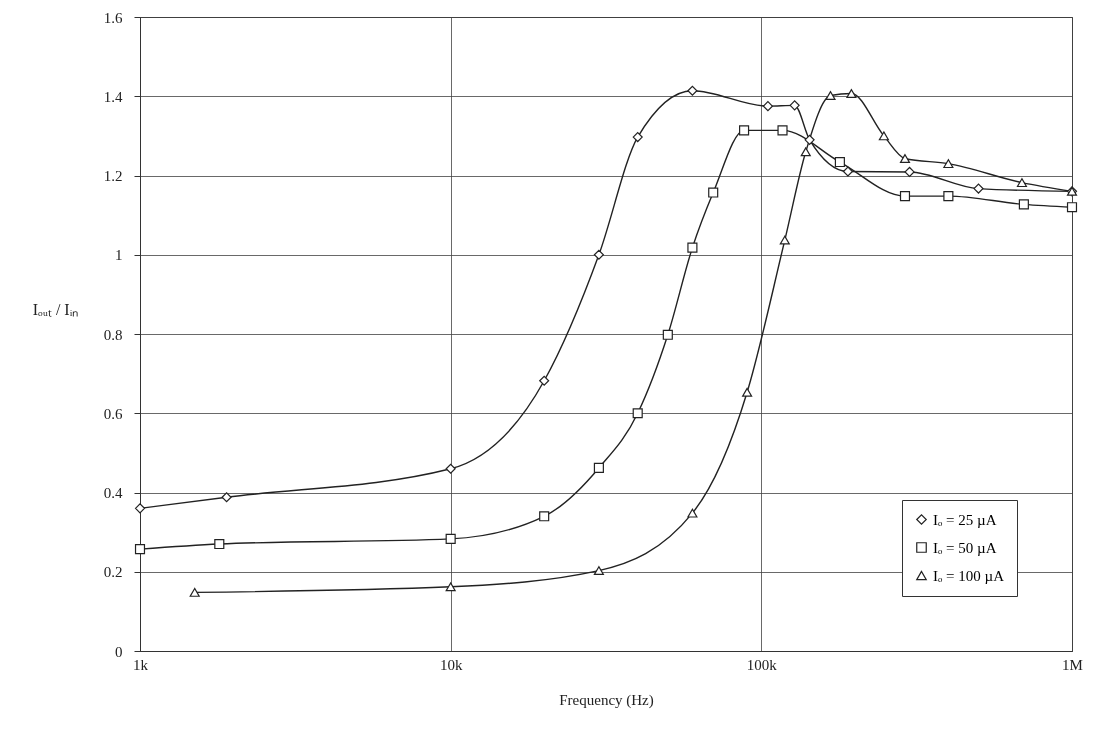 This screenshot has height=739, width=1098. Describe the element at coordinates (141, 664) in the screenshot. I see `x-tick-label: 1k` at that location.